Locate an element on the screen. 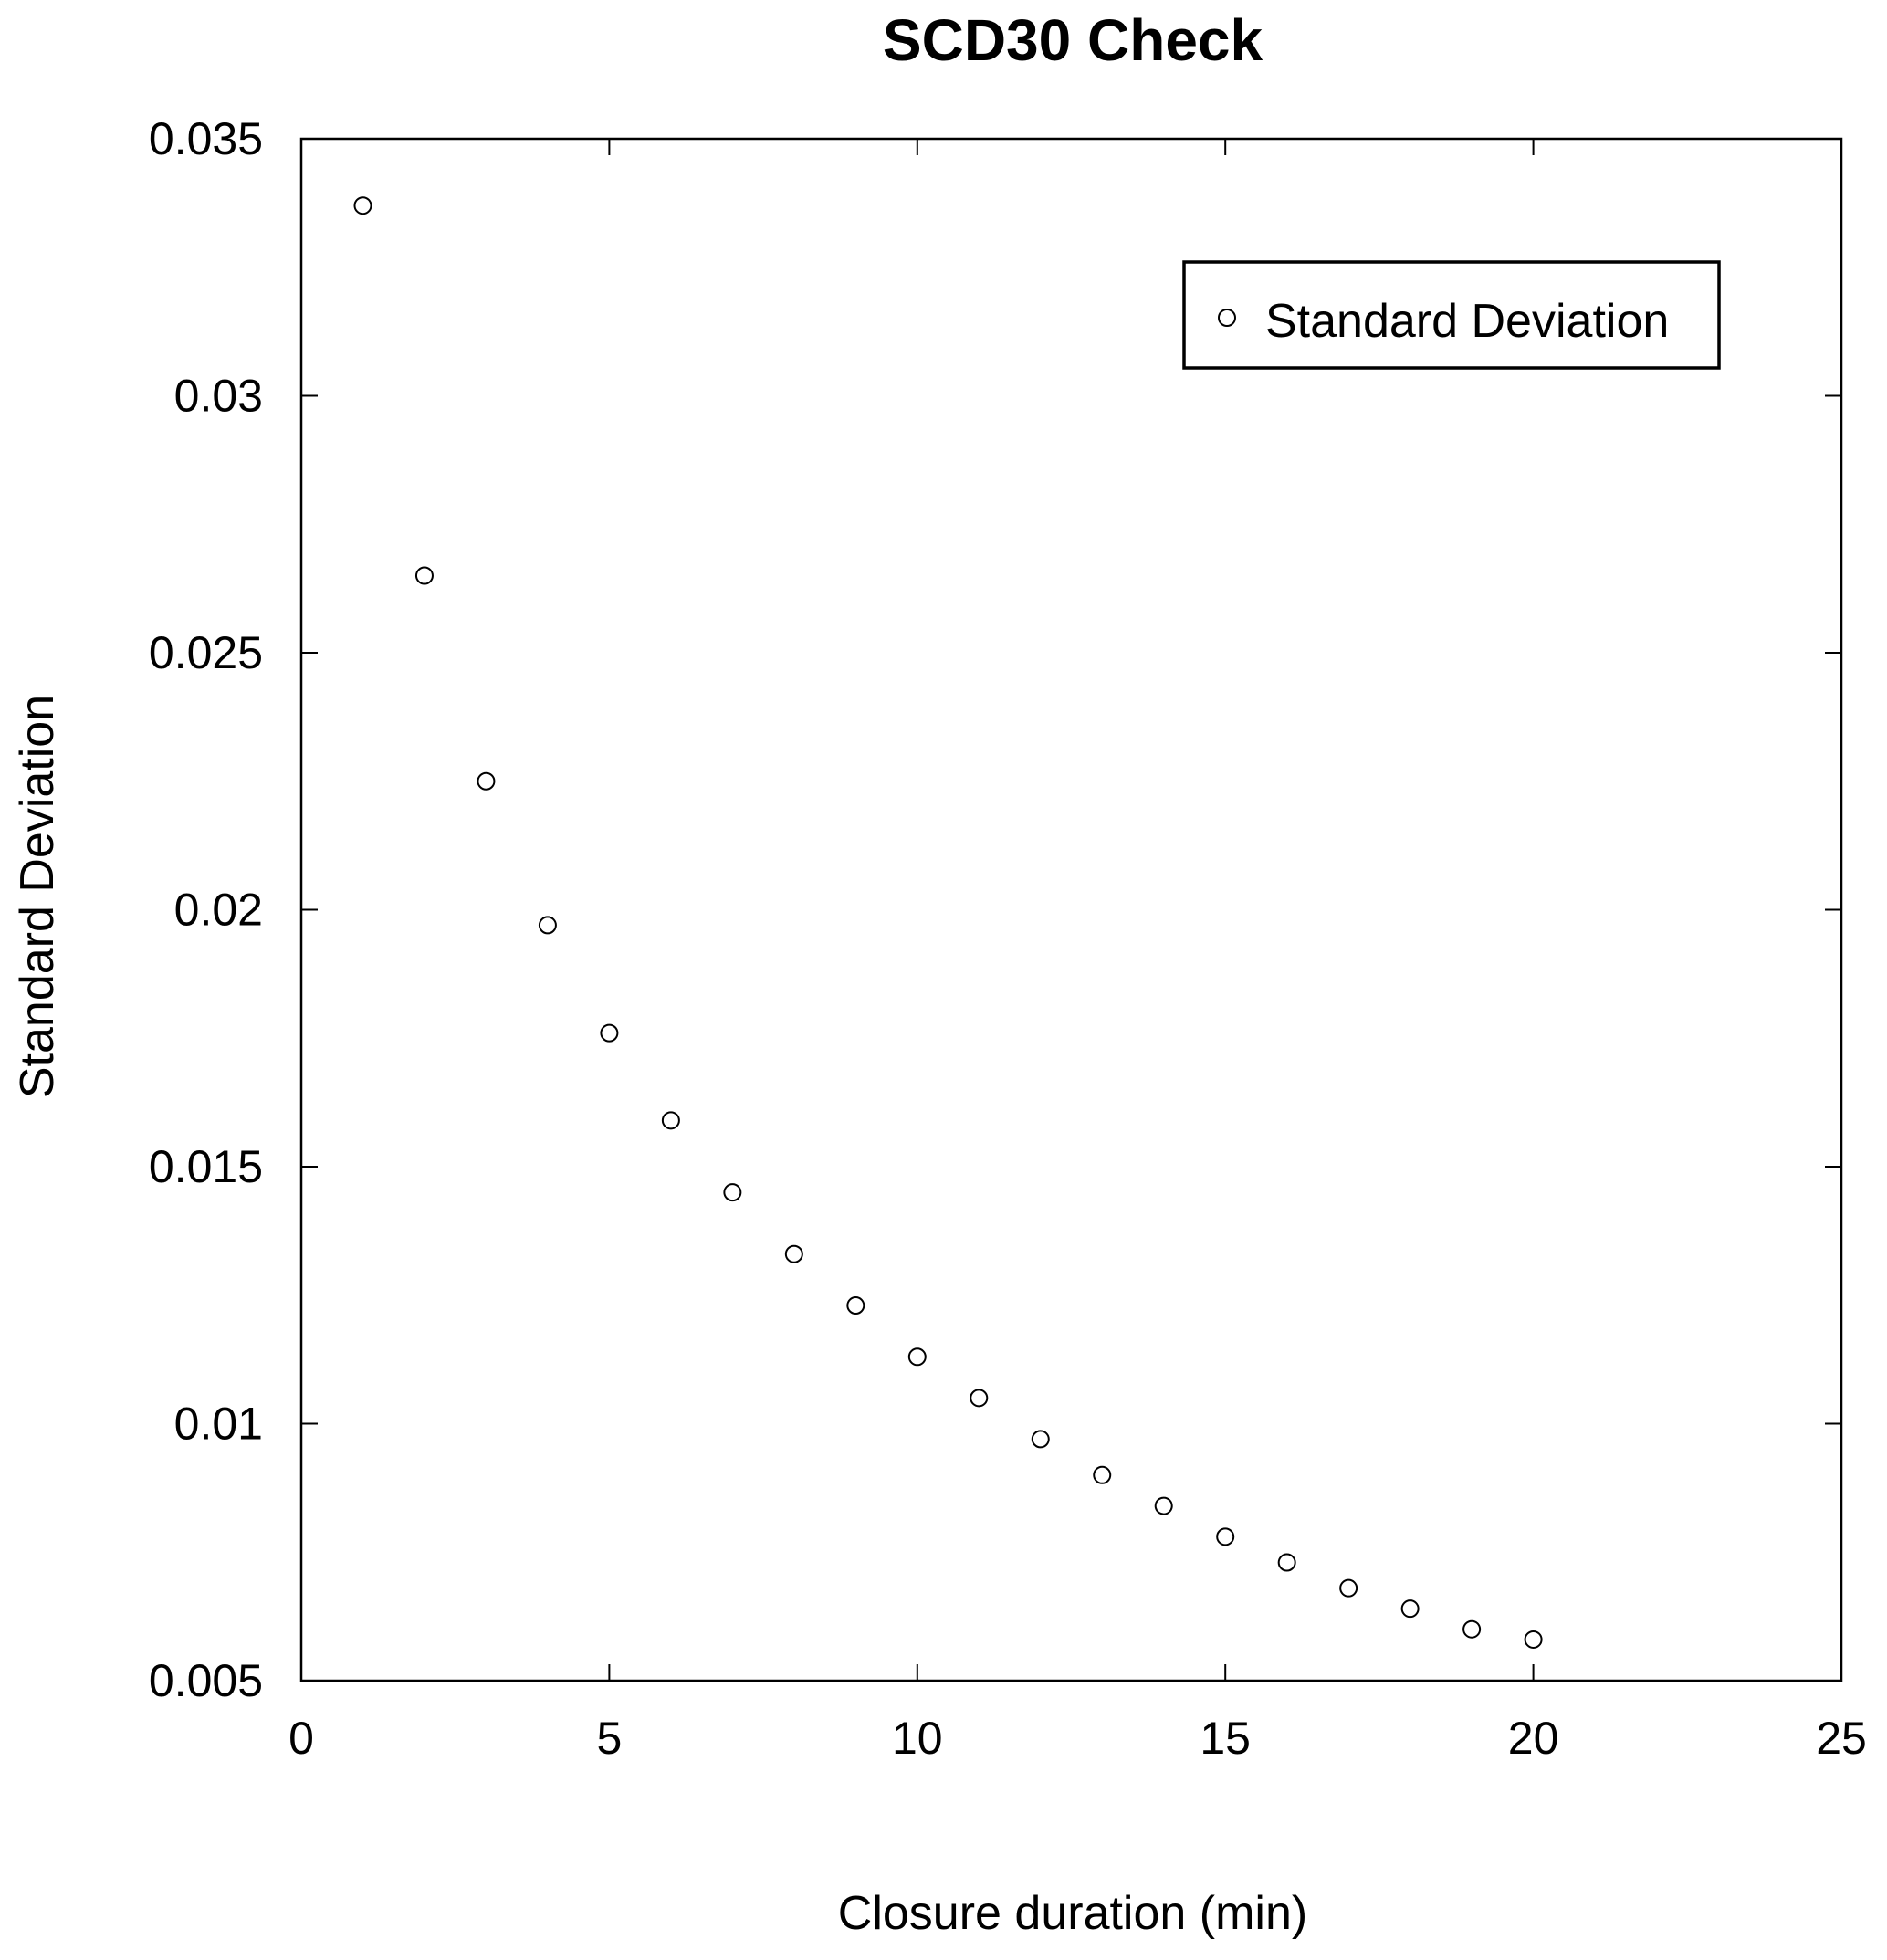  y-tick-label: 0.015 is located at coordinates (206, 1166).